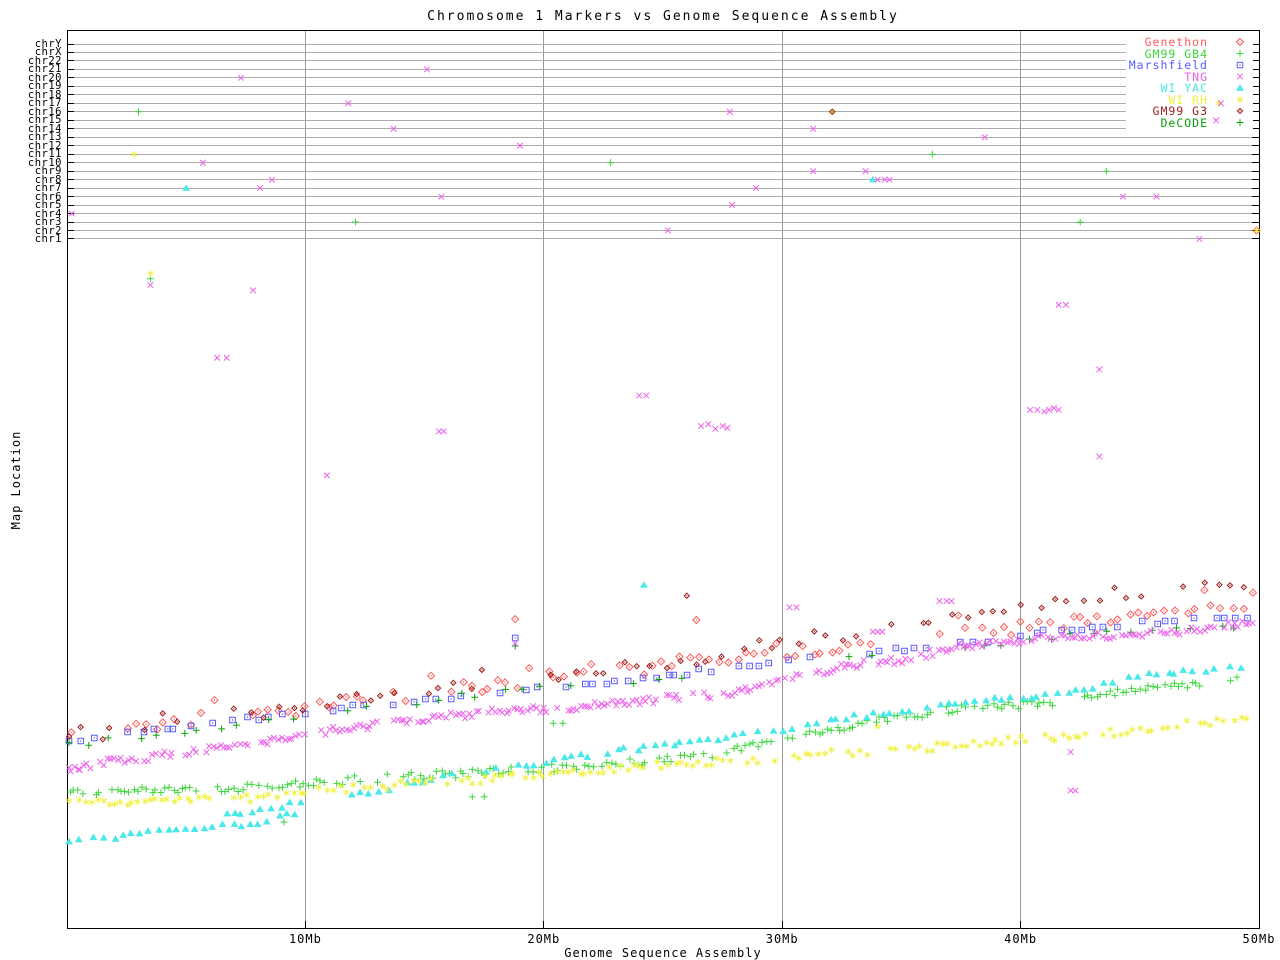 This screenshot has width=1280, height=960. Describe the element at coordinates (44, 145) in the screenshot. I see `chromosome-label: chr12` at that location.